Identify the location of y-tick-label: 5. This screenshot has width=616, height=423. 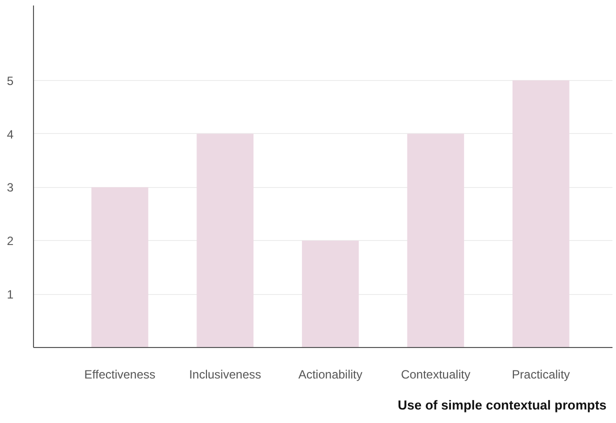
(10, 81).